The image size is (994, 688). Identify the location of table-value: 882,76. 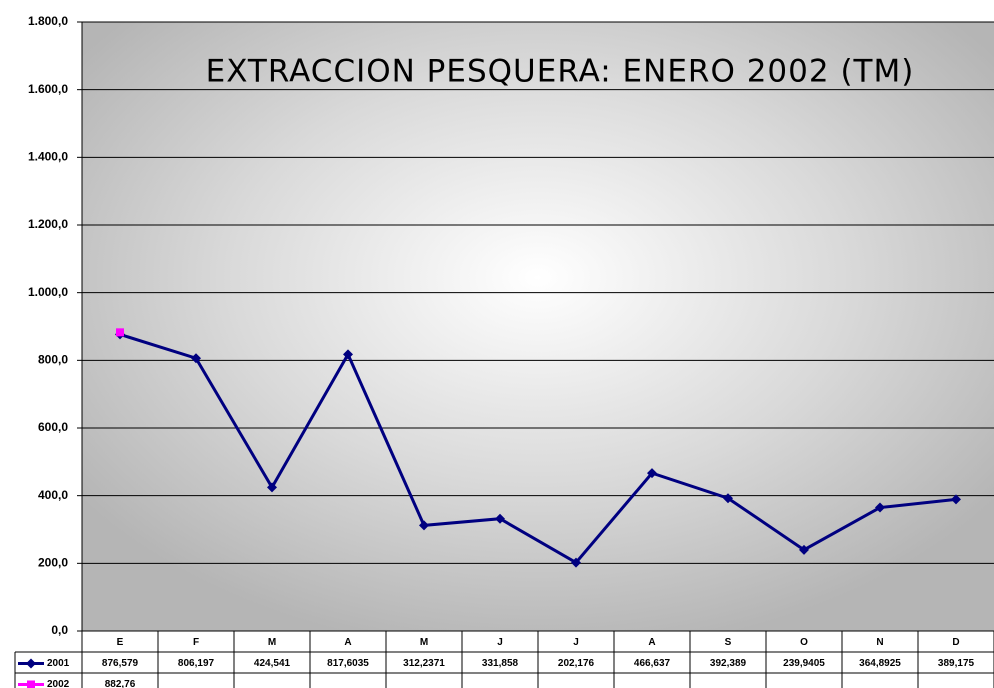
(120, 683).